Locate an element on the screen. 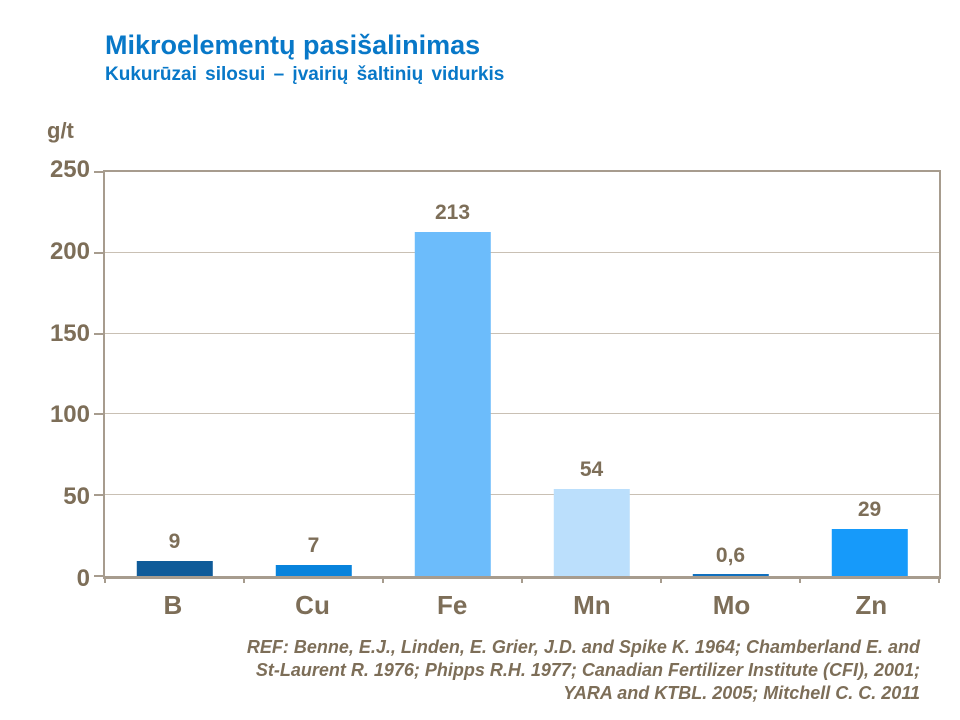 The height and width of the screenshot is (720, 960). bar-mo is located at coordinates (730, 575).